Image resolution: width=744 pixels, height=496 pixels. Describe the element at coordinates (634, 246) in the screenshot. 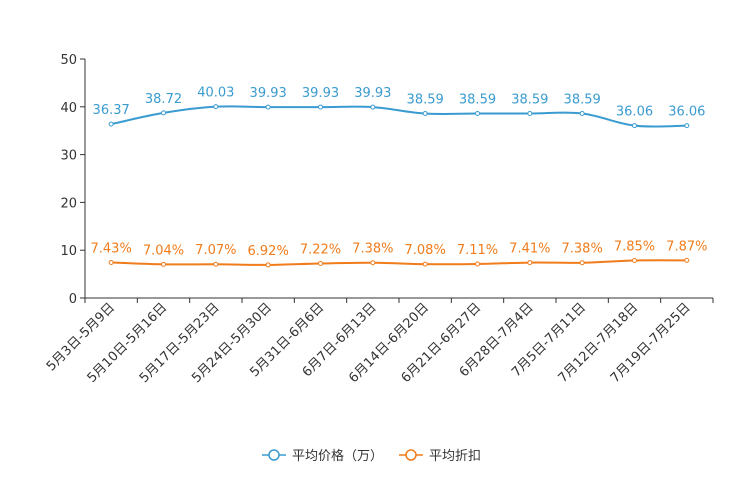

I see `data-label: 7.85%` at that location.